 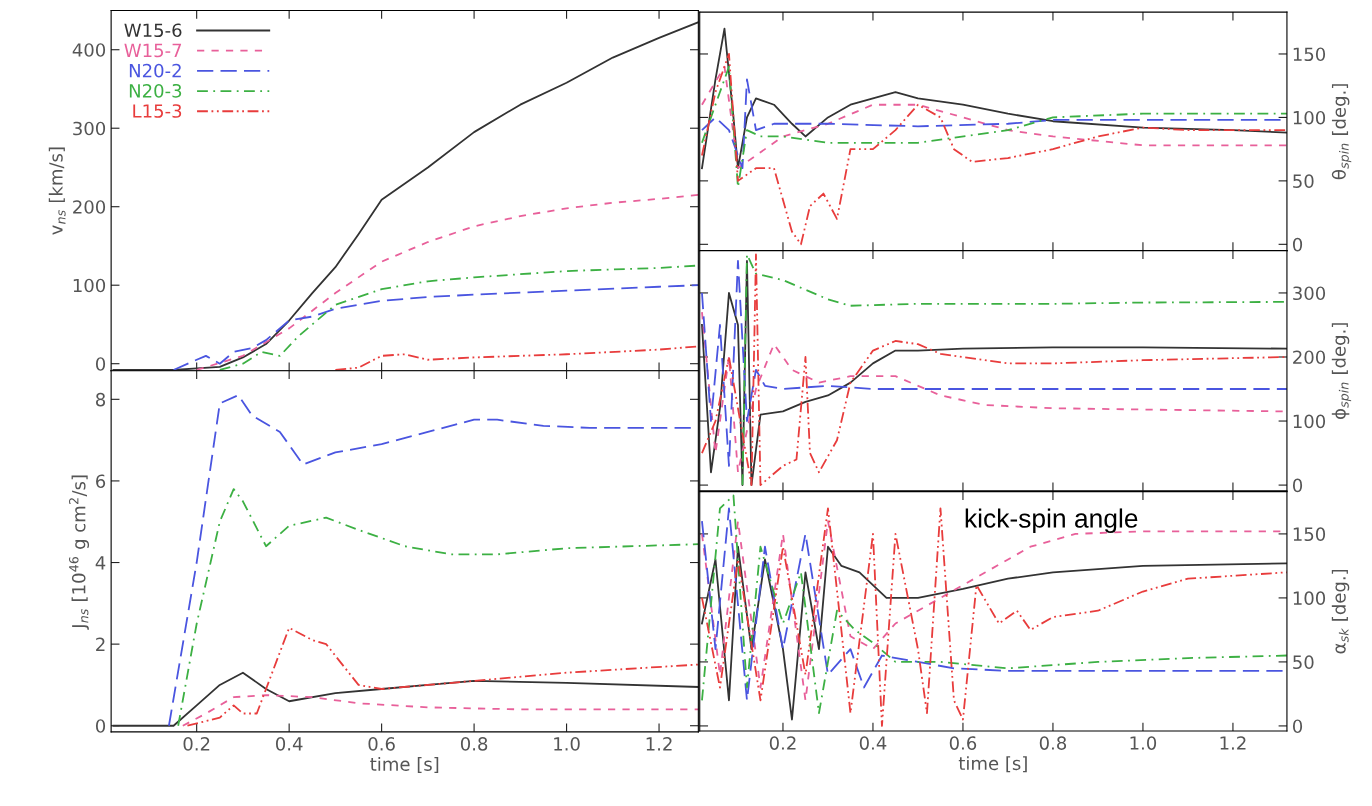 What do you see at coordinates (1341, 132) in the screenshot?
I see `y-axis-title: θ$_{spin}$ [deg.]` at bounding box center [1341, 132].